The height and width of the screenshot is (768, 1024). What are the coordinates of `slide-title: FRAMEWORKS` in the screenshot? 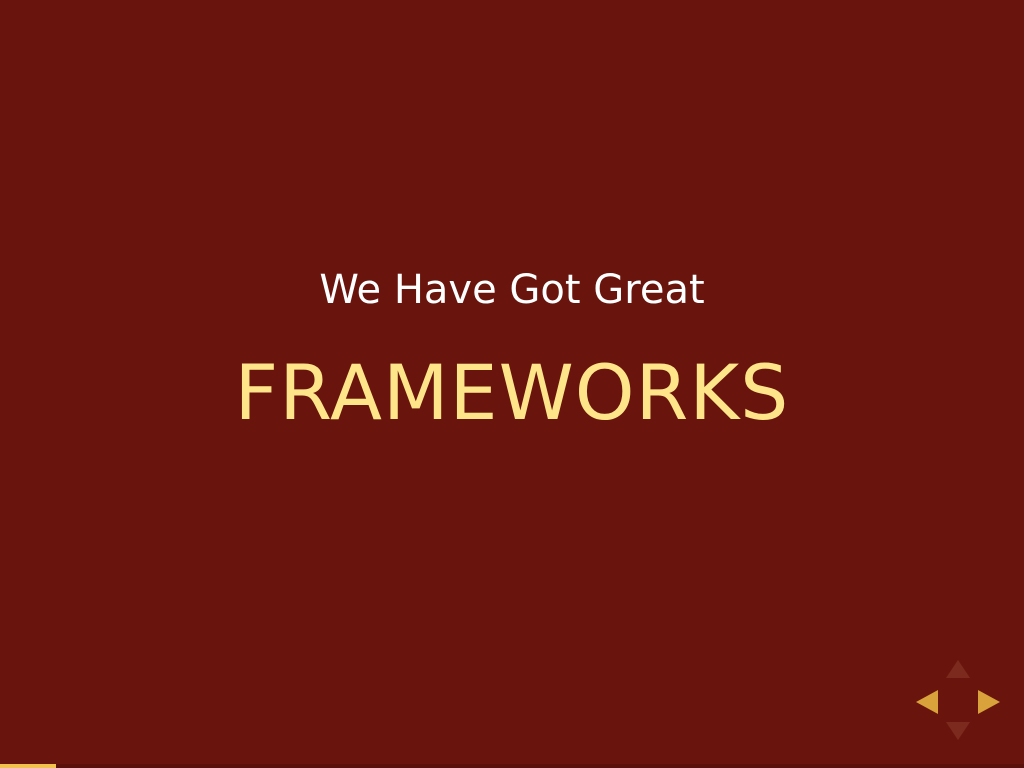 It's located at (512, 392).